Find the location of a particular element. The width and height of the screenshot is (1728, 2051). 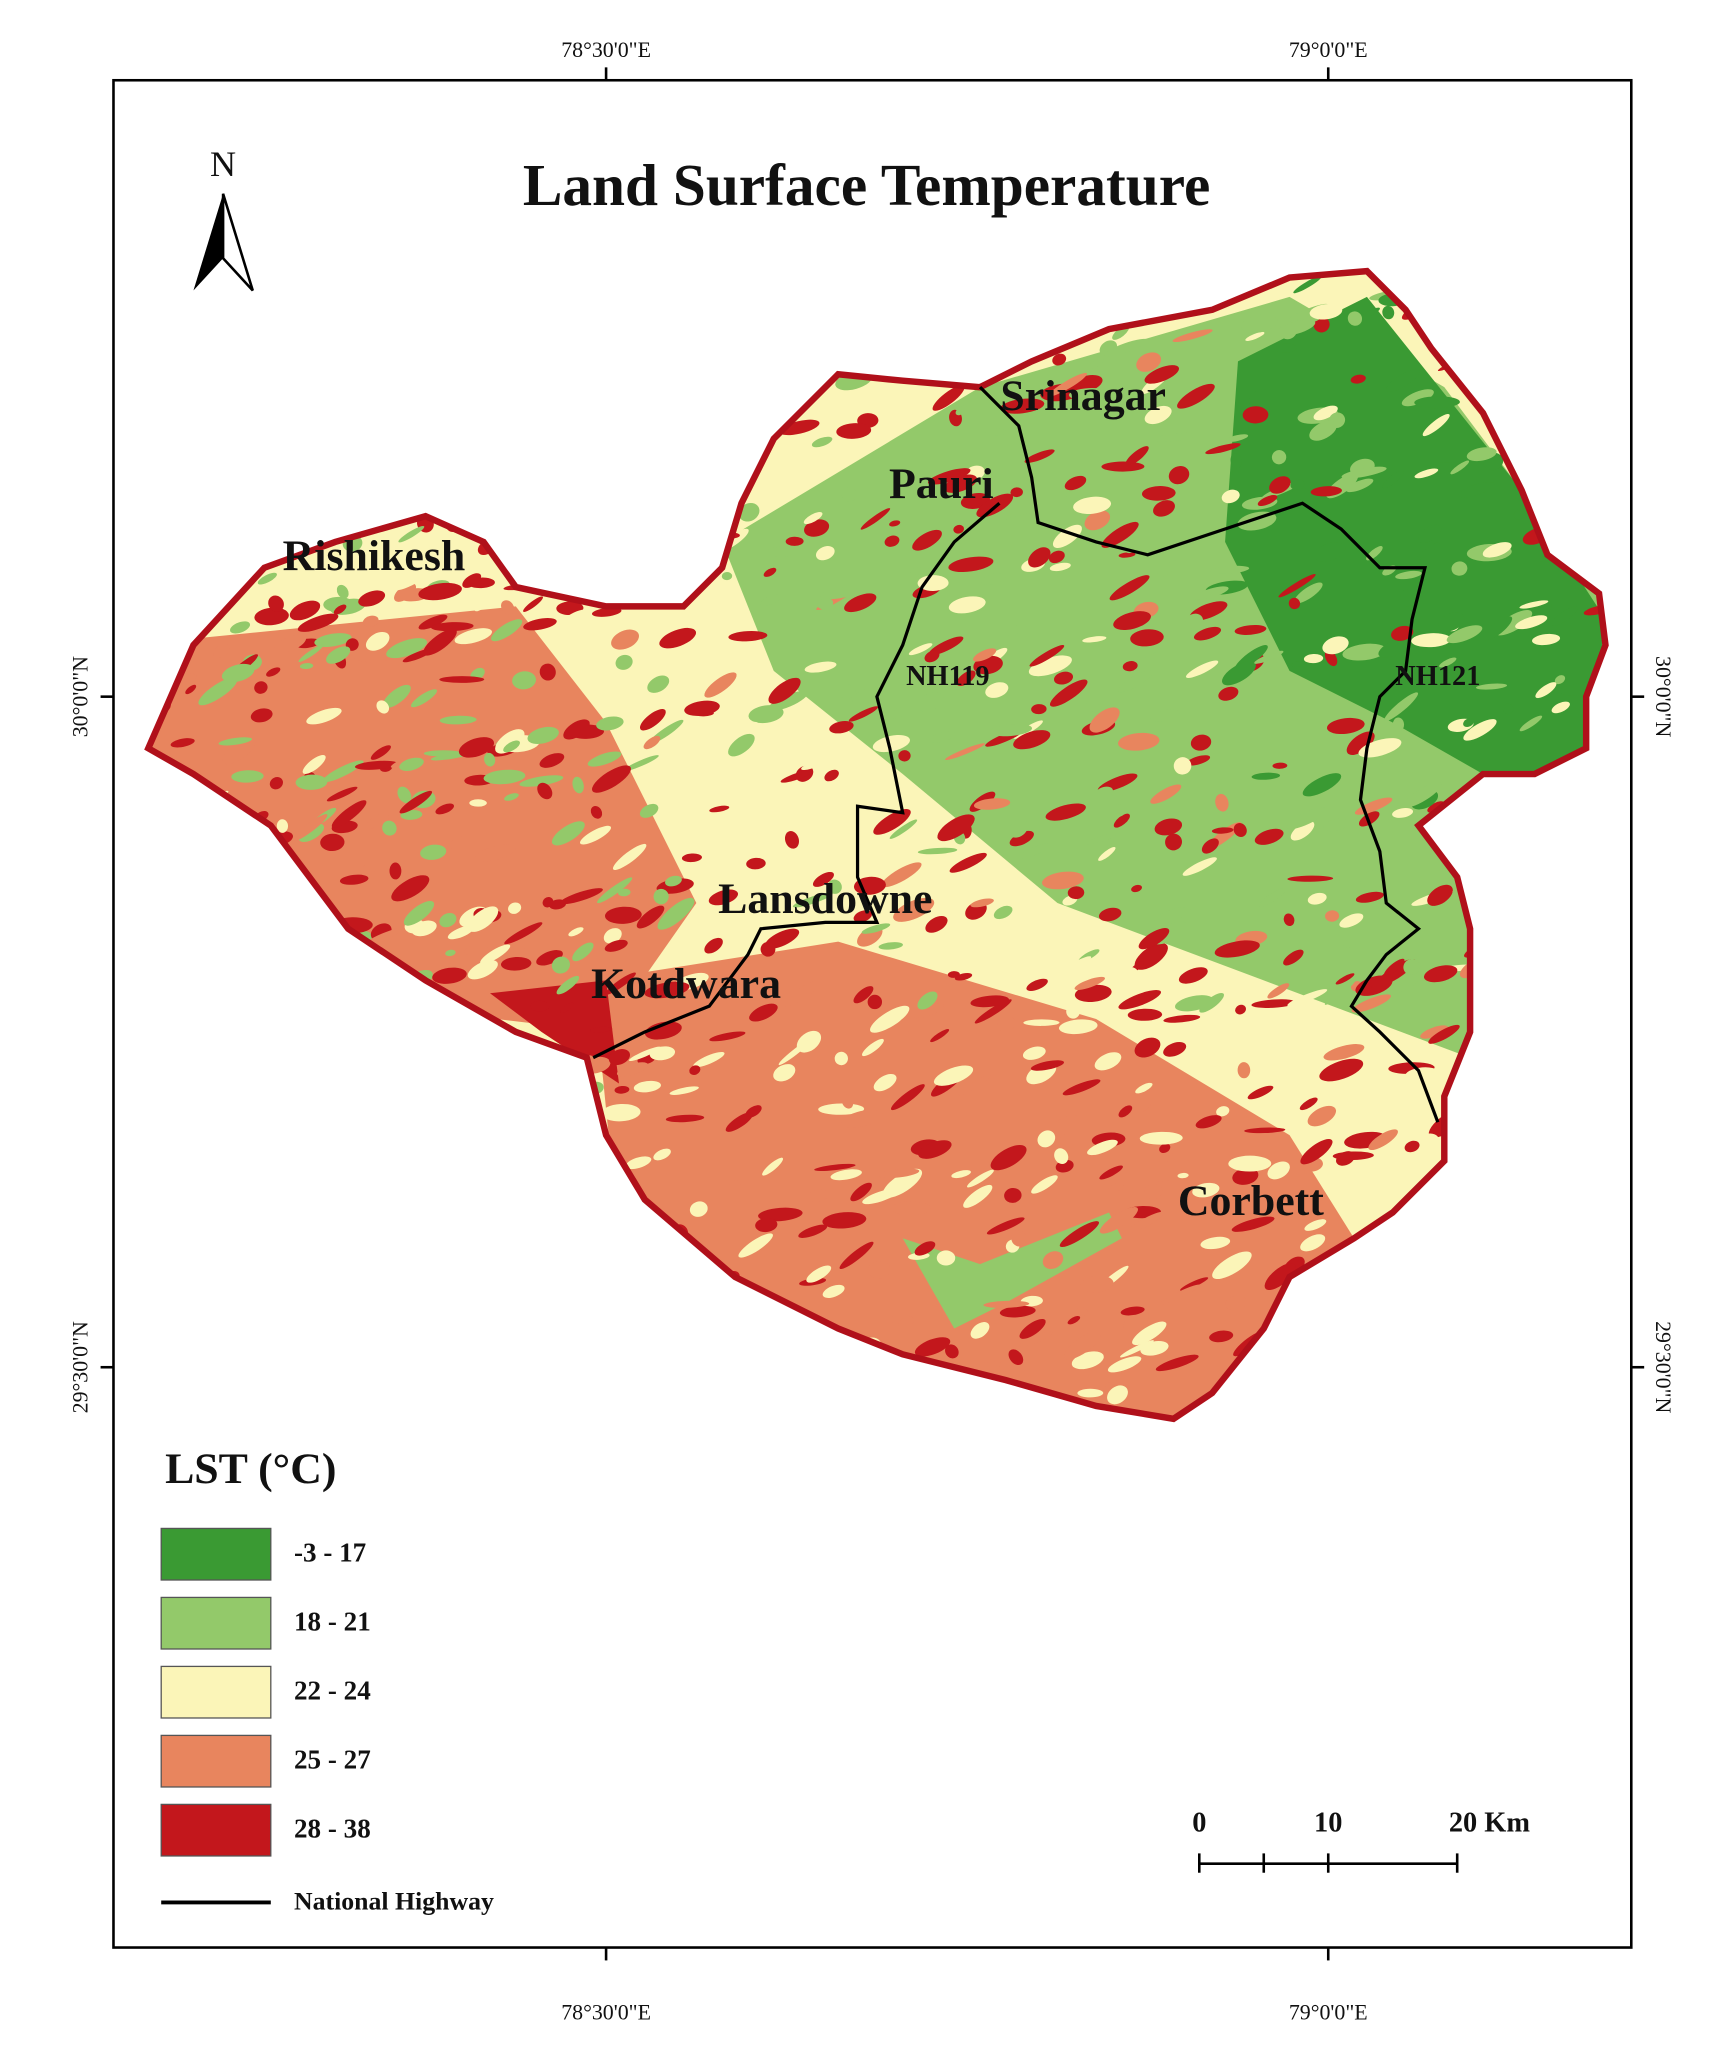

graticule-label: 29°30'0"N is located at coordinates (1663, 1367).